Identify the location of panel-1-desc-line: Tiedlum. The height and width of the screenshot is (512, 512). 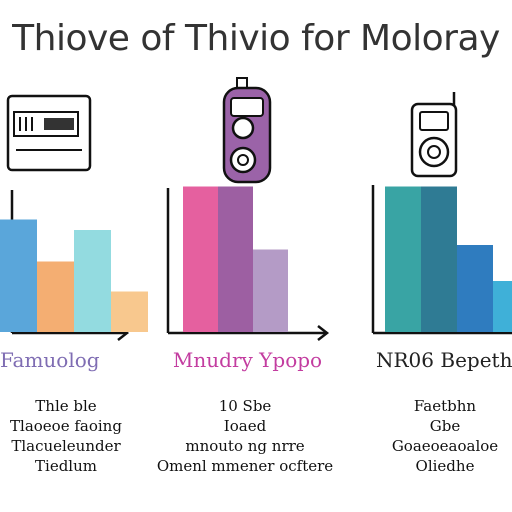
(66, 466).